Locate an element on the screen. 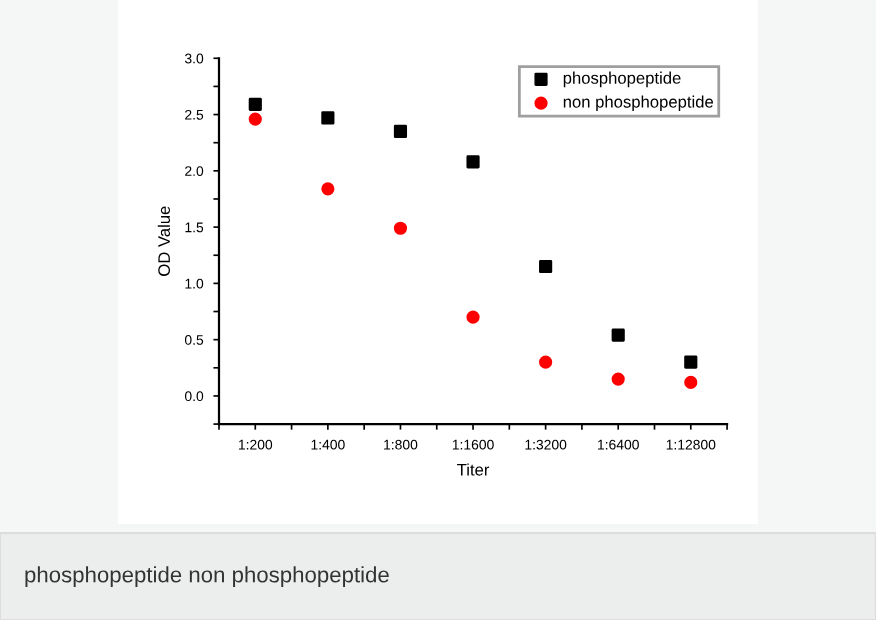  legend-label: non phosphopeptide is located at coordinates (638, 103).